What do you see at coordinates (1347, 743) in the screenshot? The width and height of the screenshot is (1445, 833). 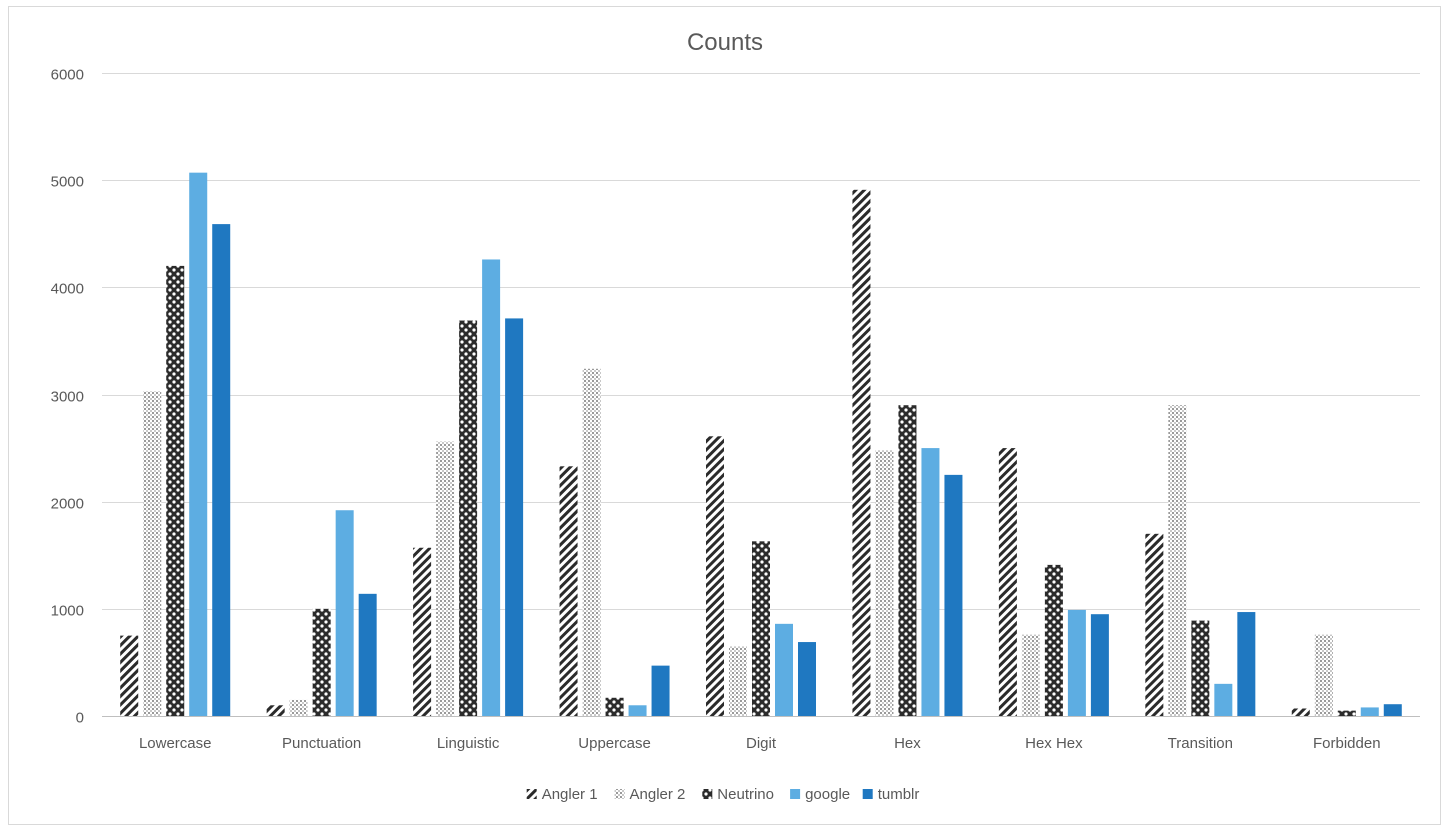 I see `x-tick-label: Forbidden` at bounding box center [1347, 743].